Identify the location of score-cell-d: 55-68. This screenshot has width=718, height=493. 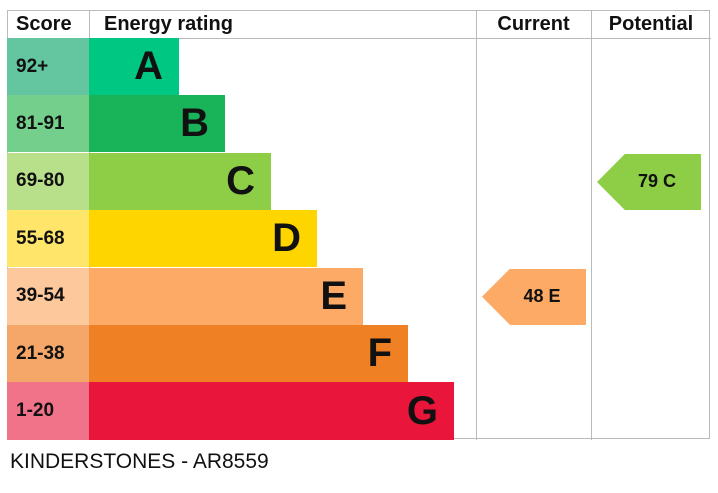
(48, 239).